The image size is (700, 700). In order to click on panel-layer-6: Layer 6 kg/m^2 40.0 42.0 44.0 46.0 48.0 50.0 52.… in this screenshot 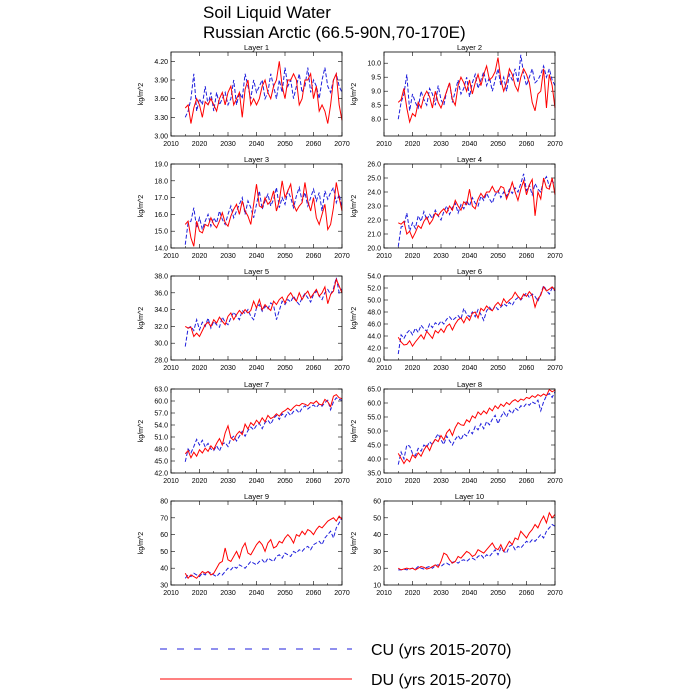, I will do `click(457, 319)`.